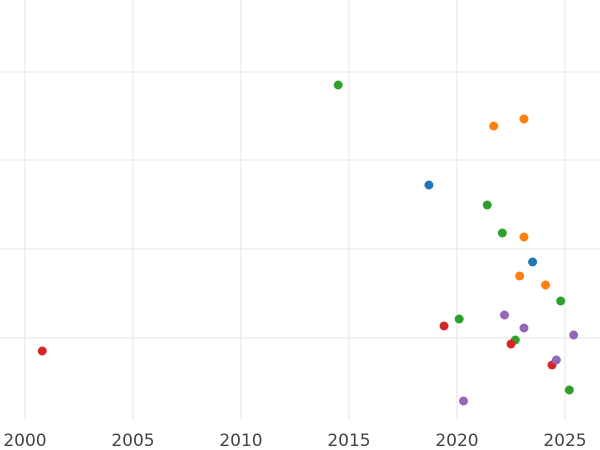  I want to click on x-tick-label: 2020, so click(456, 440).